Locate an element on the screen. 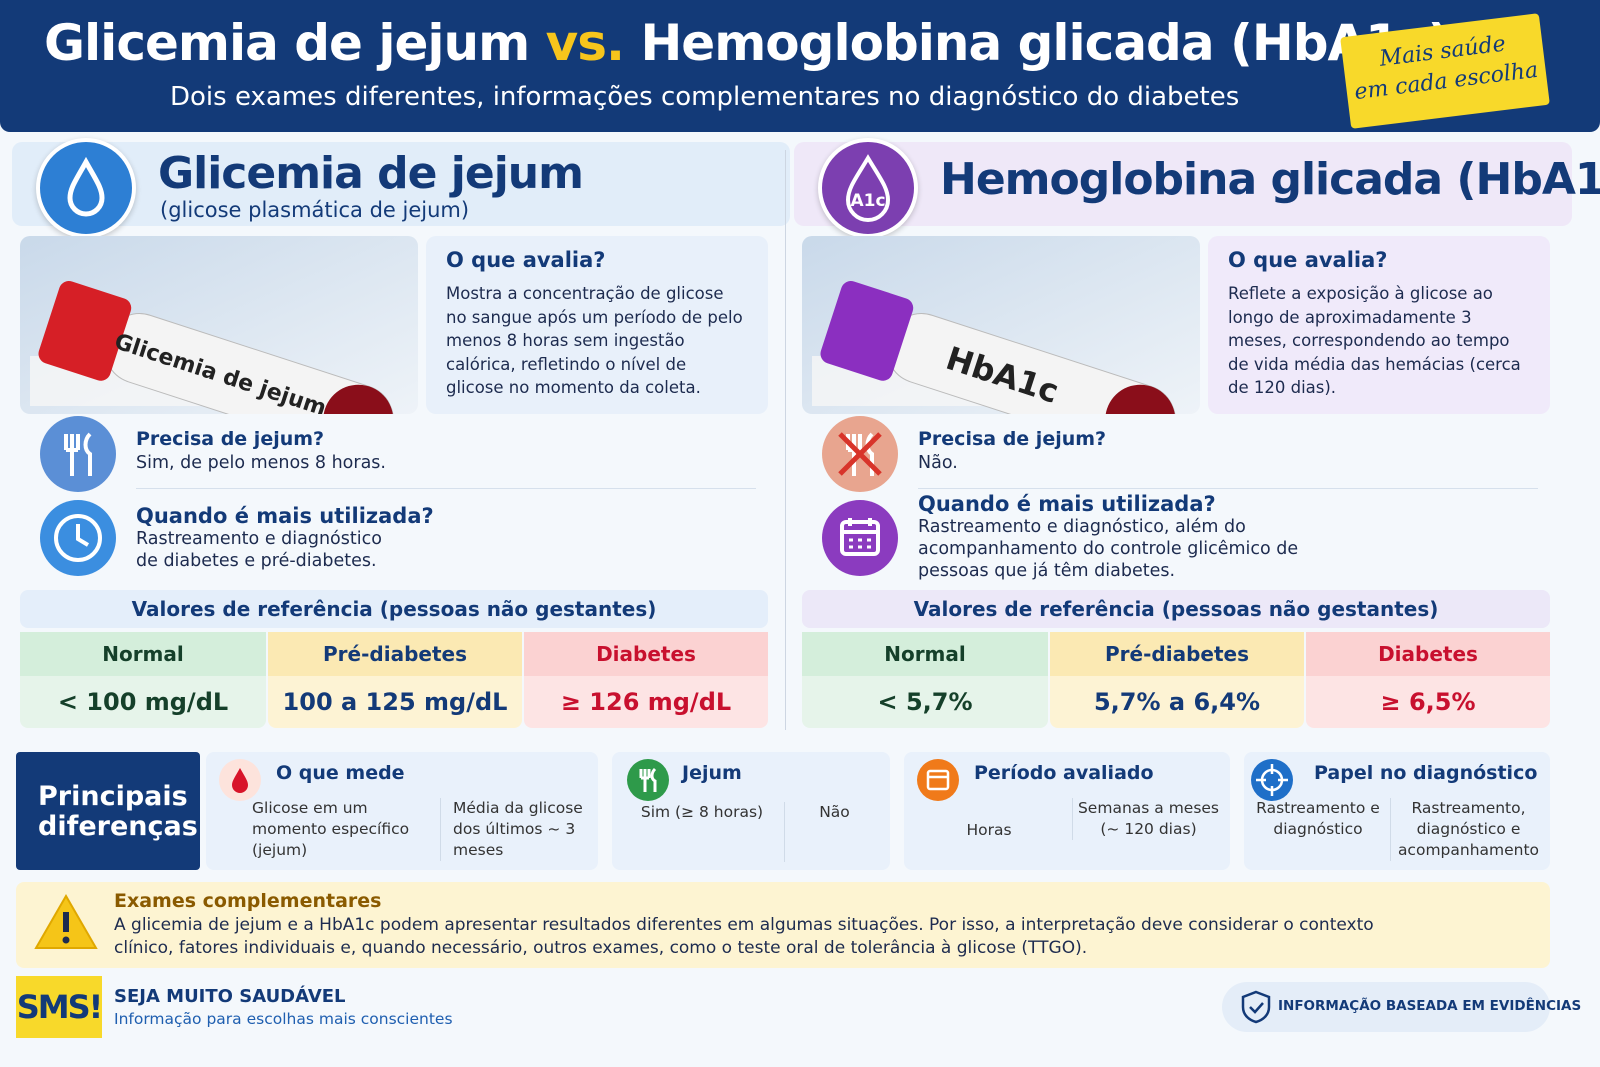  difference-left: Horas is located at coordinates (989, 830).